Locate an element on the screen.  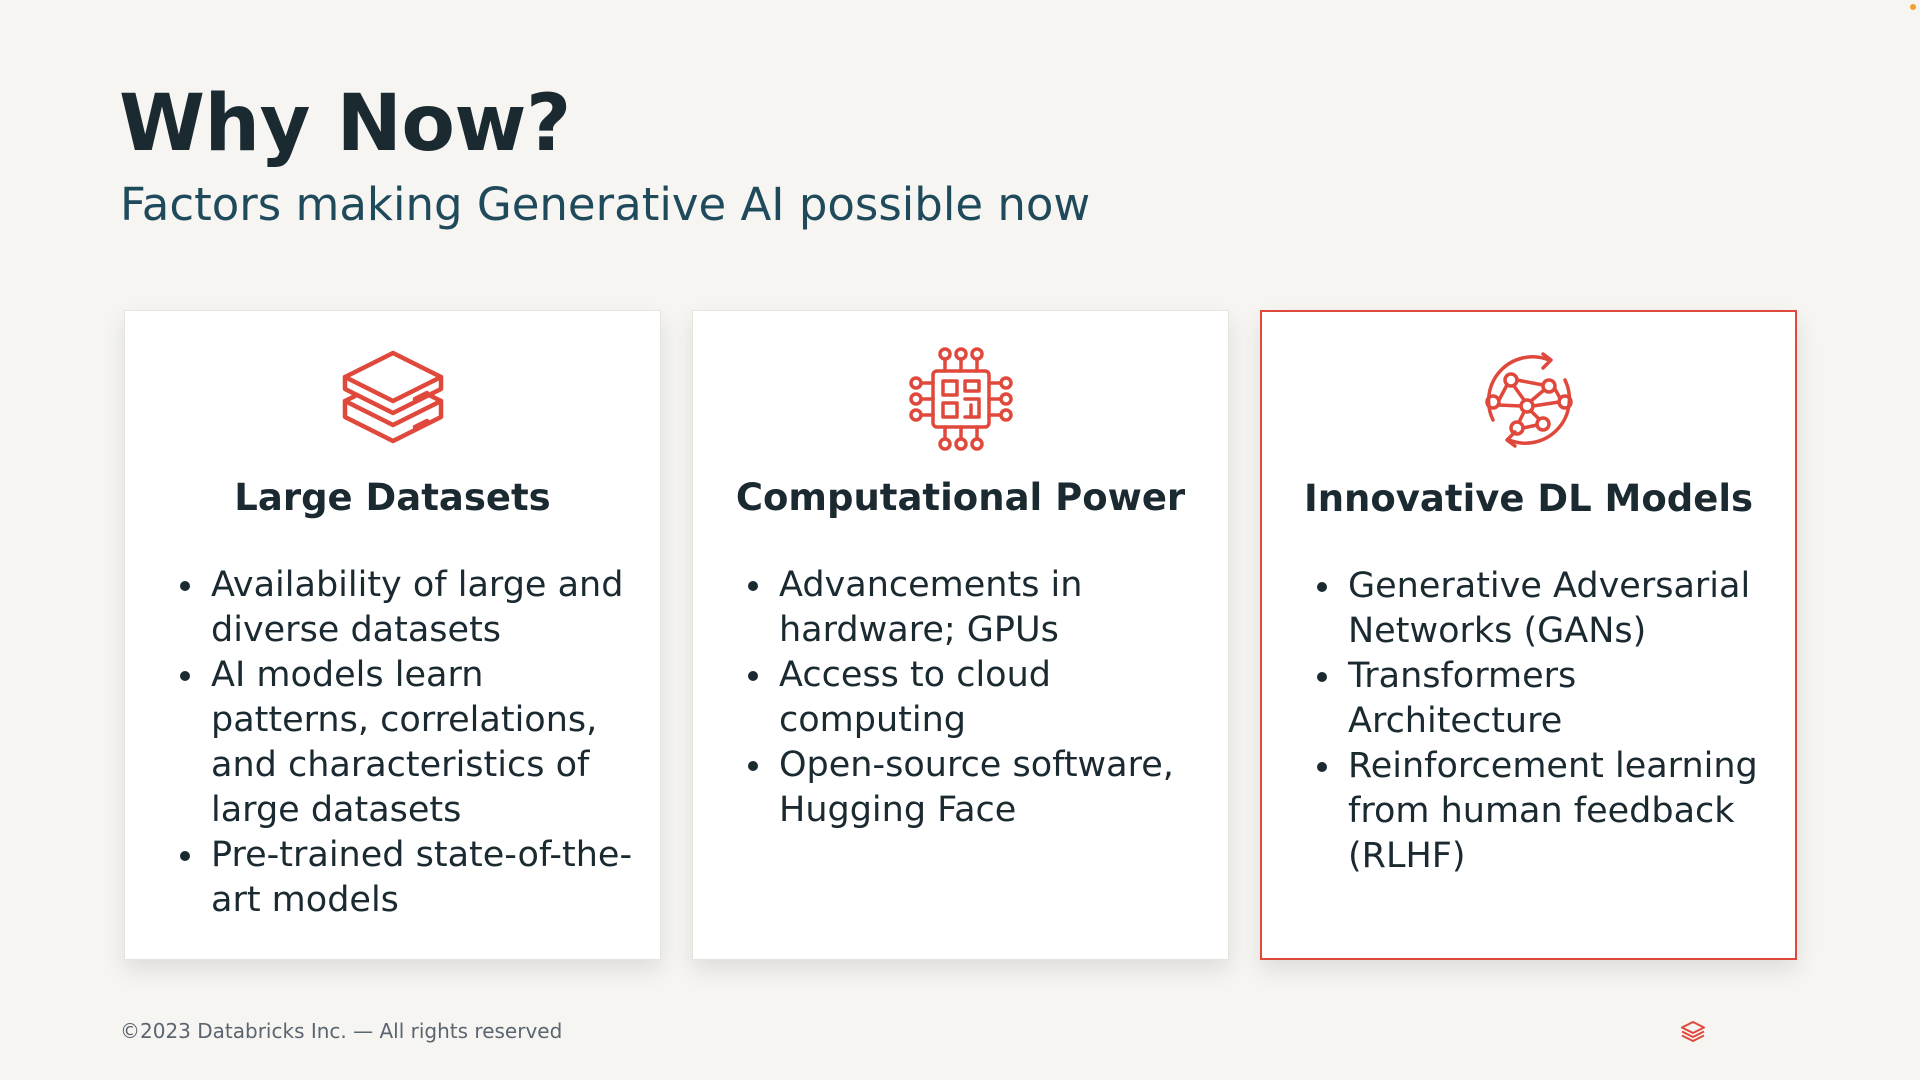
circuit-chip-icon is located at coordinates (960, 399).